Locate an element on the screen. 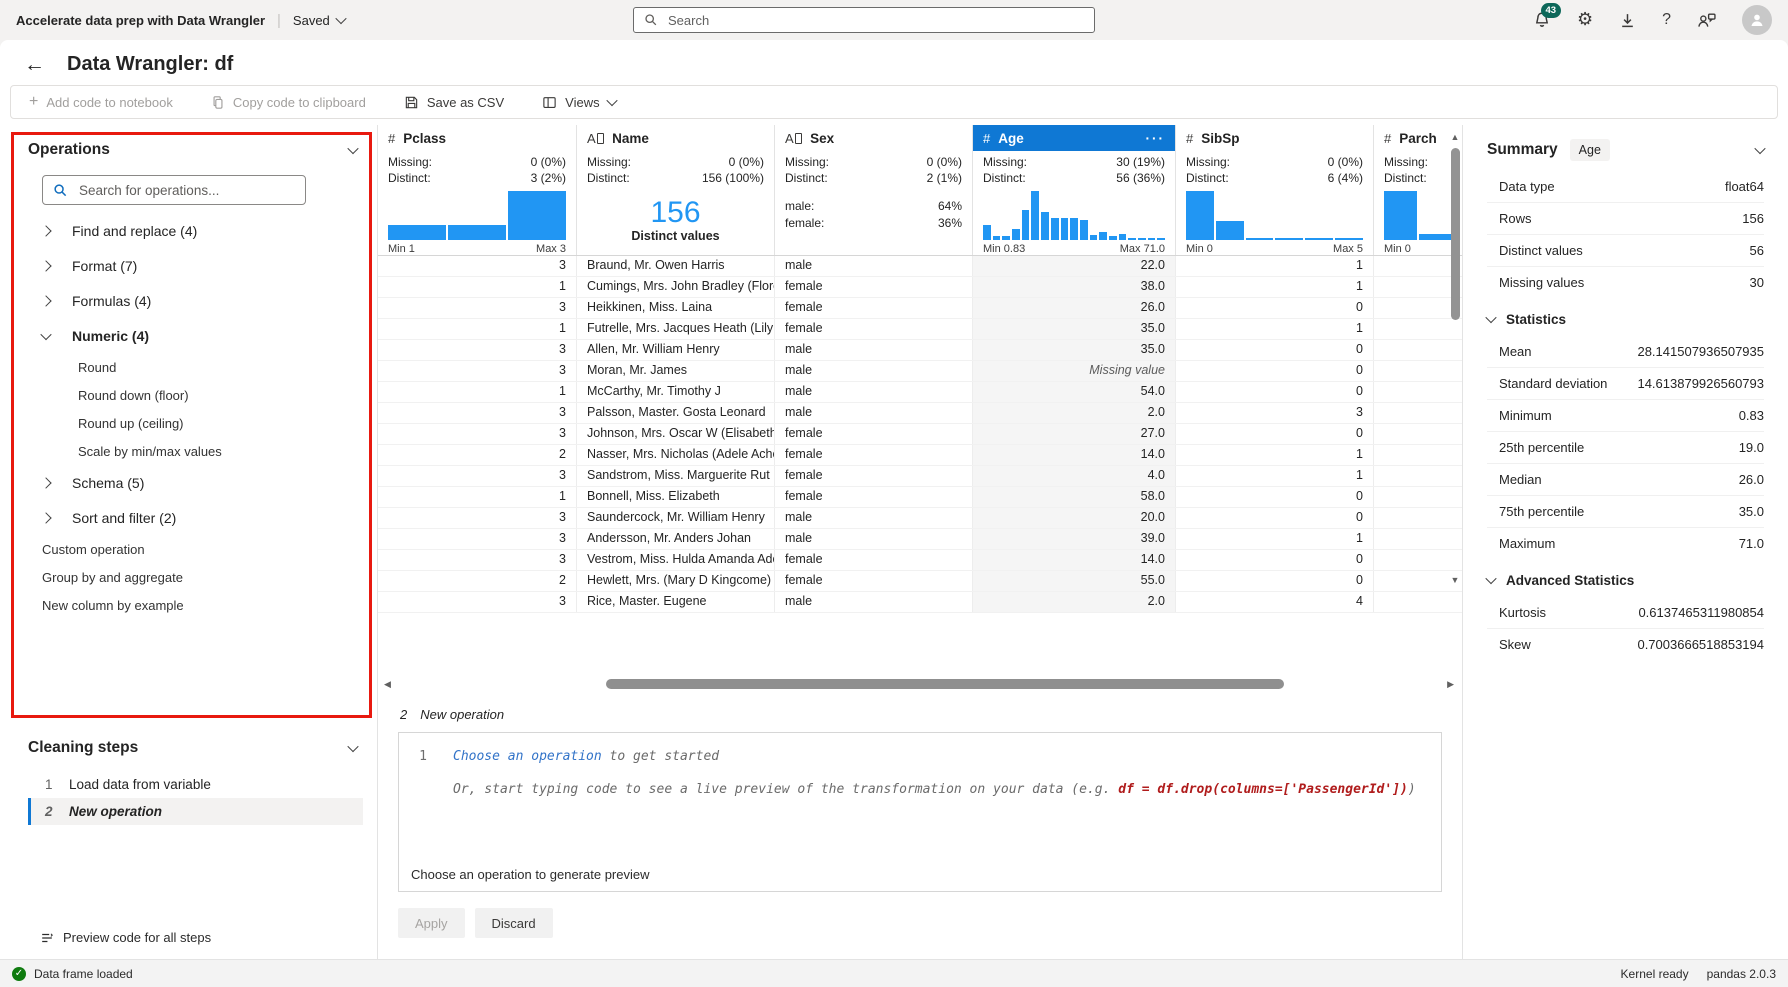 The height and width of the screenshot is (987, 1788). global-search is located at coordinates (864, 20).